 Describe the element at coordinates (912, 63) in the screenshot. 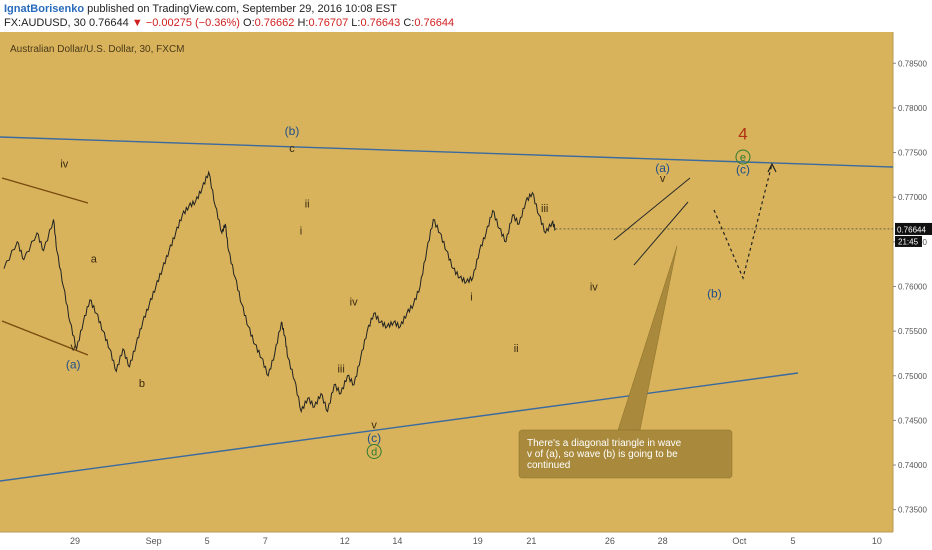

I see `y-tick-label: 0.78500` at that location.